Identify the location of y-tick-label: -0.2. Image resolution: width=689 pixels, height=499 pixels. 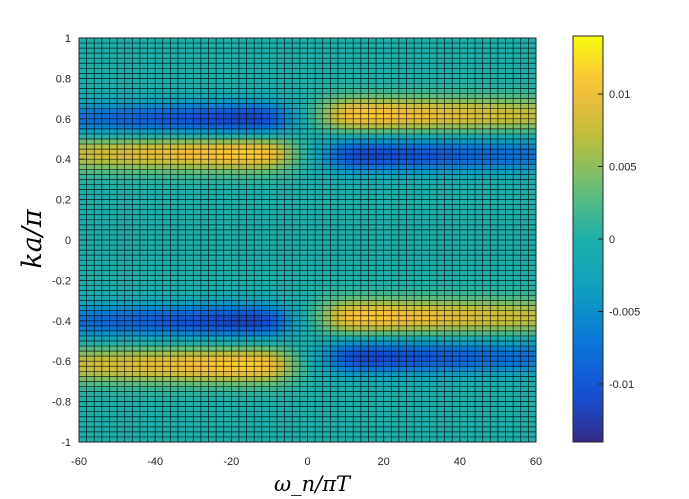
(61, 281).